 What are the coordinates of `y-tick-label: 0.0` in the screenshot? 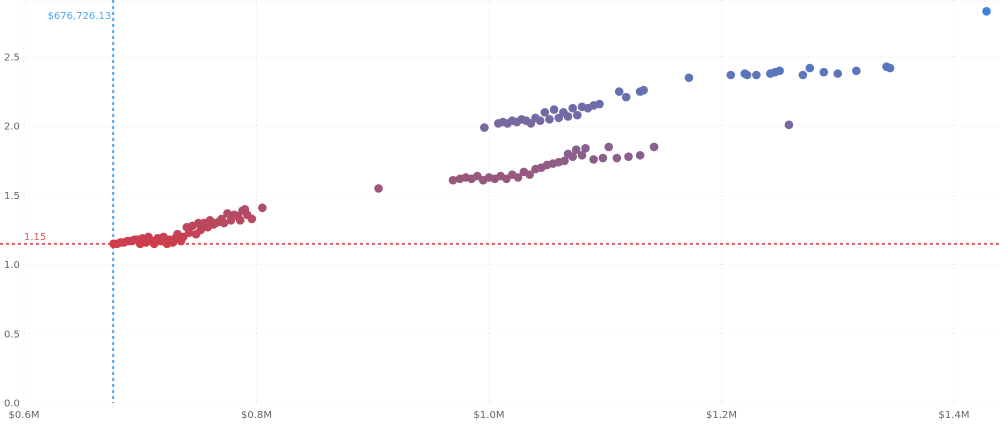 It's located at (12, 404).